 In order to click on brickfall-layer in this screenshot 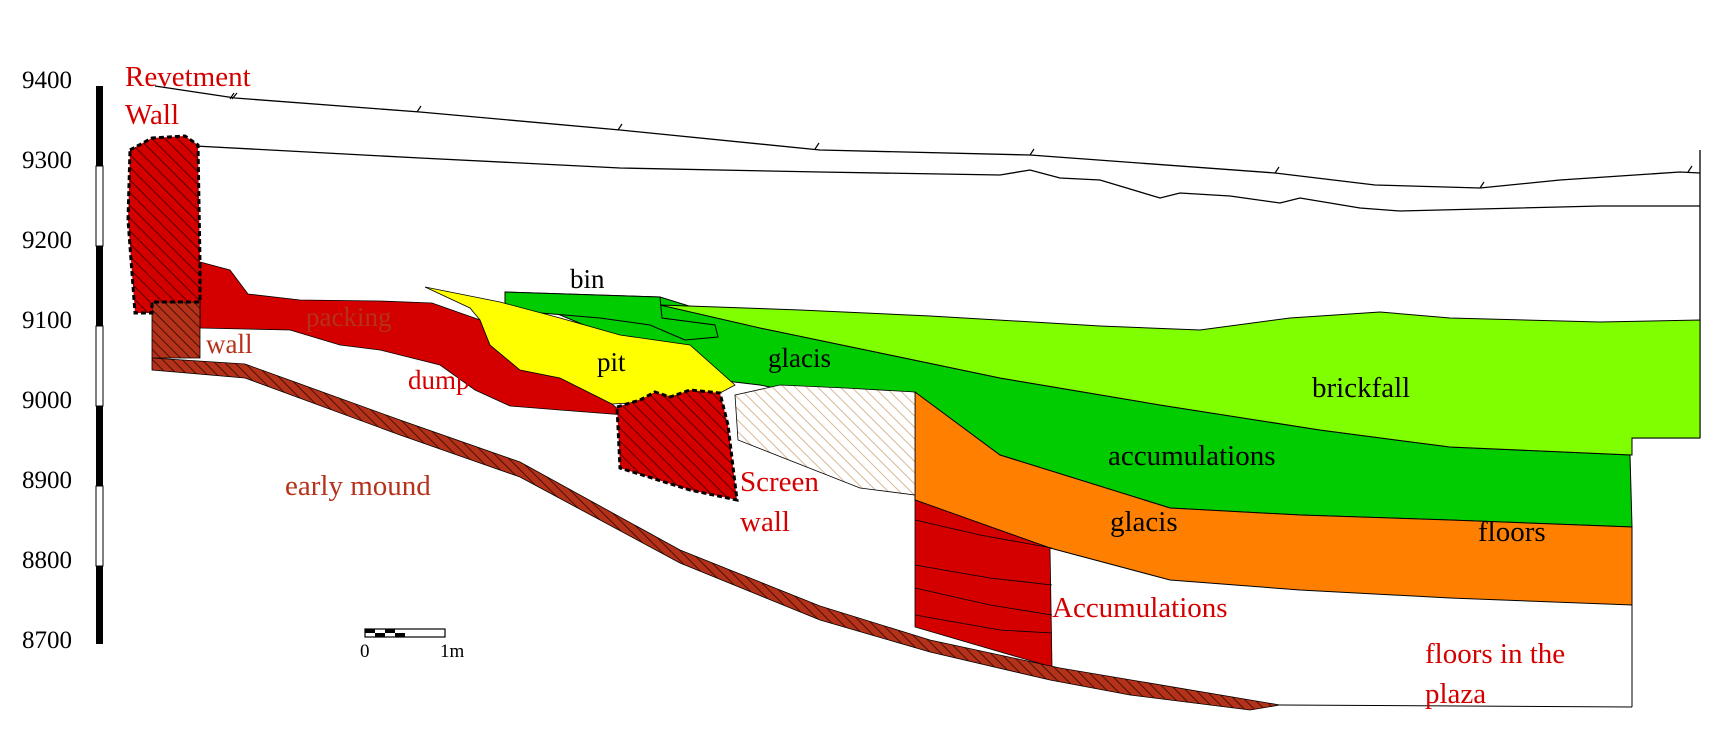, I will do `click(1180, 380)`.